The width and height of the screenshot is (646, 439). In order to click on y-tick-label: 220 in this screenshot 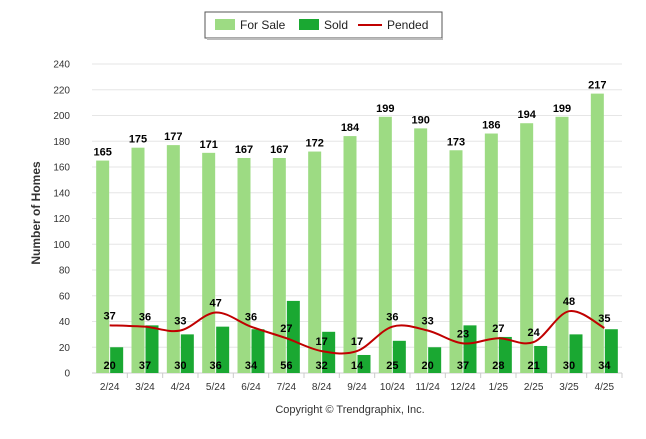, I will do `click(61, 90)`.